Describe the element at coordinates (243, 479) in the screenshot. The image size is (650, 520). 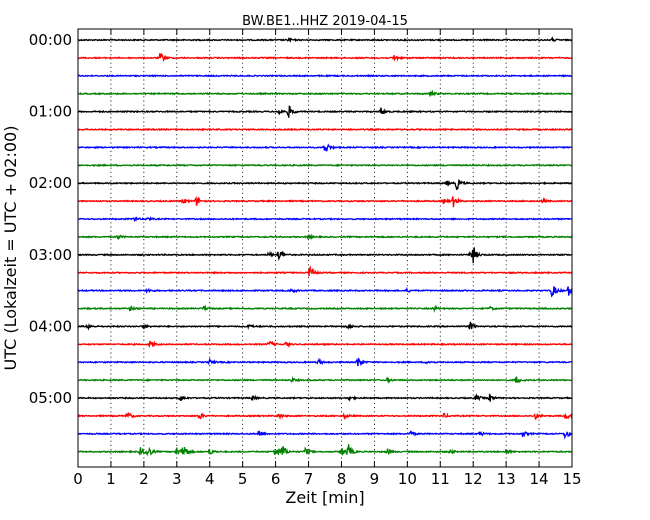
I see `x-tick-label: 5` at that location.